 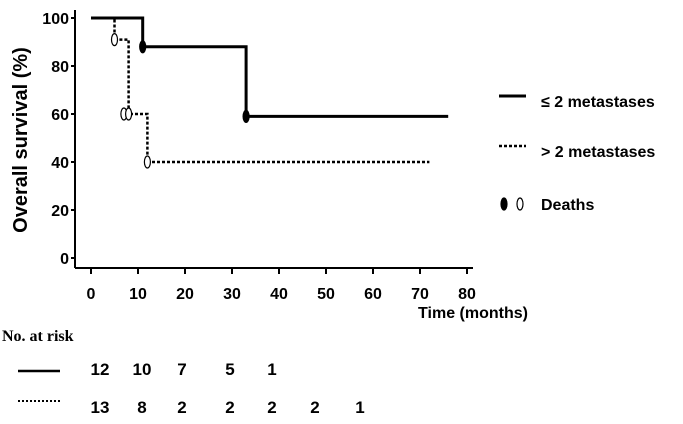 I want to click on legend: ≤ 2 metastases > 2 metastases Deaths, so click(x=577, y=154).